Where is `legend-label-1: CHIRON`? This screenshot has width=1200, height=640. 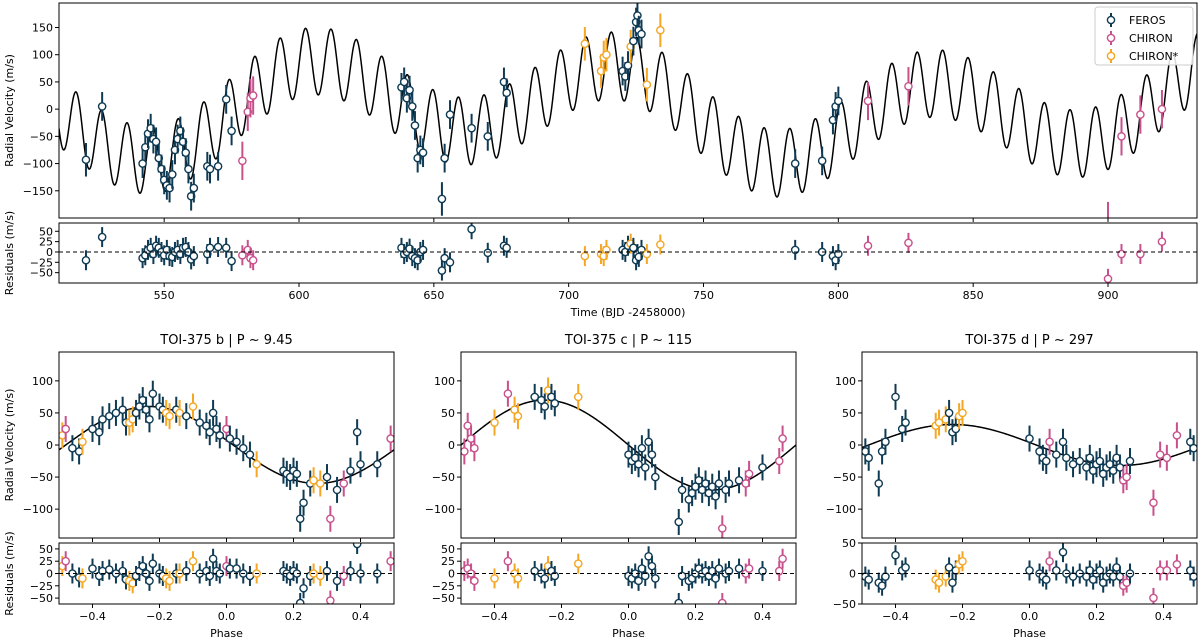 legend-label-1: CHIRON is located at coordinates (1151, 38).